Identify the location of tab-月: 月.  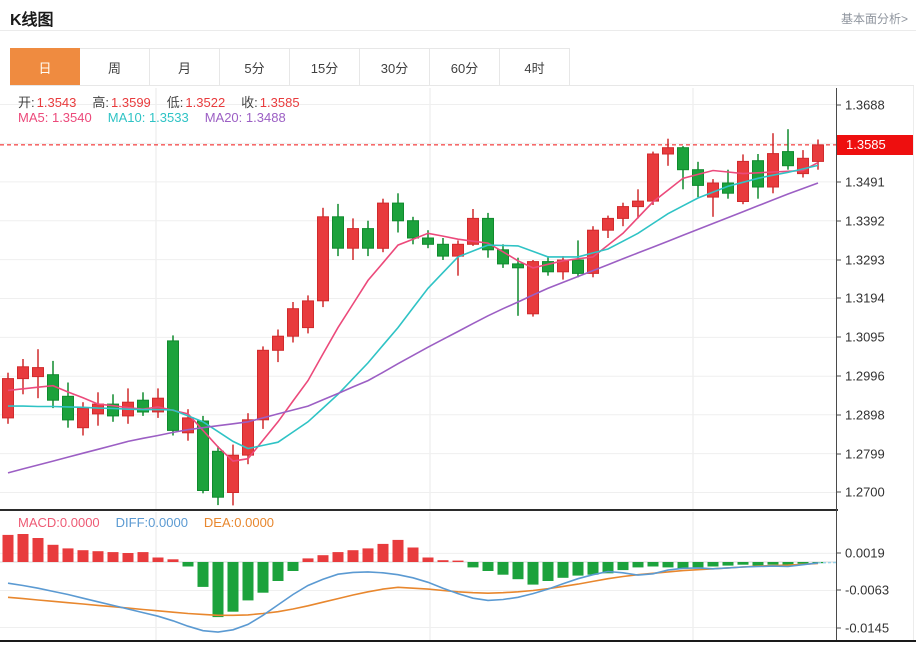
(185, 67).